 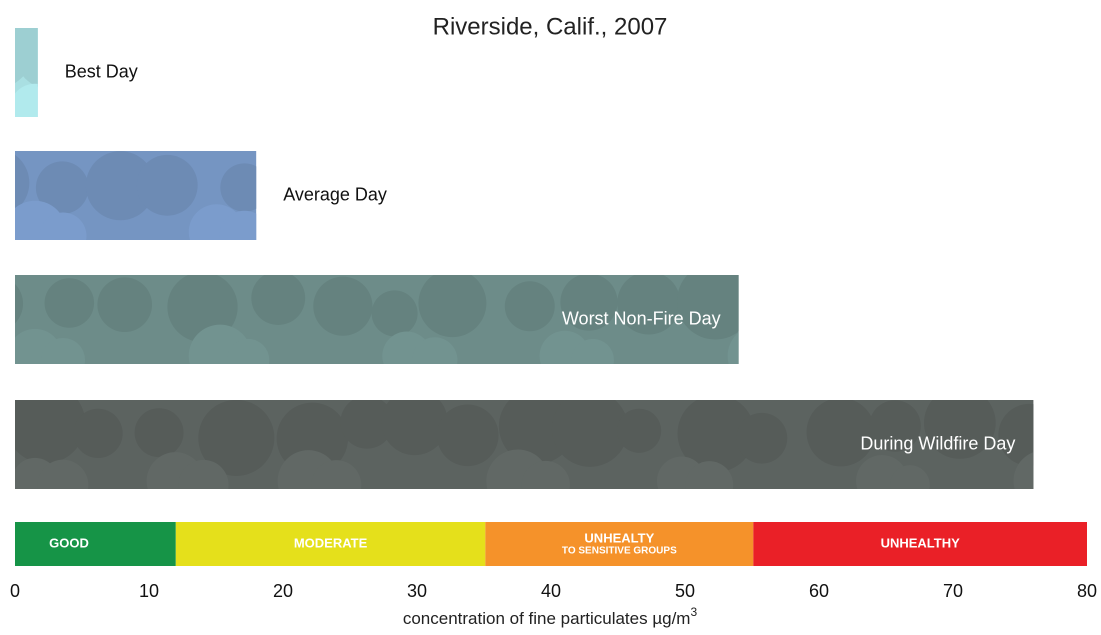 I want to click on x-tick-label: 60, so click(x=819, y=591).